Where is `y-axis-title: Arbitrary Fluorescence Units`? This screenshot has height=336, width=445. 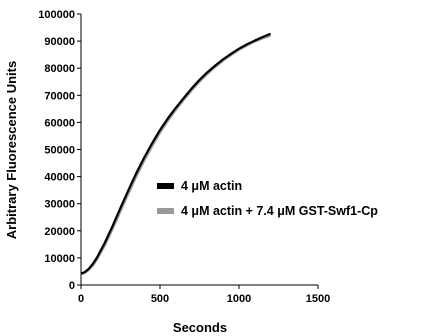
y-axis-title: Arbitrary Fluorescence Units is located at coordinates (11, 150).